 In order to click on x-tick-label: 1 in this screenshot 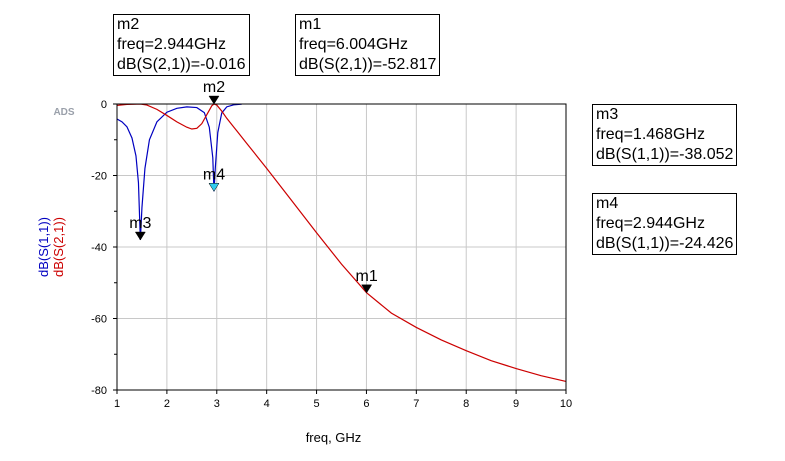, I will do `click(117, 404)`.